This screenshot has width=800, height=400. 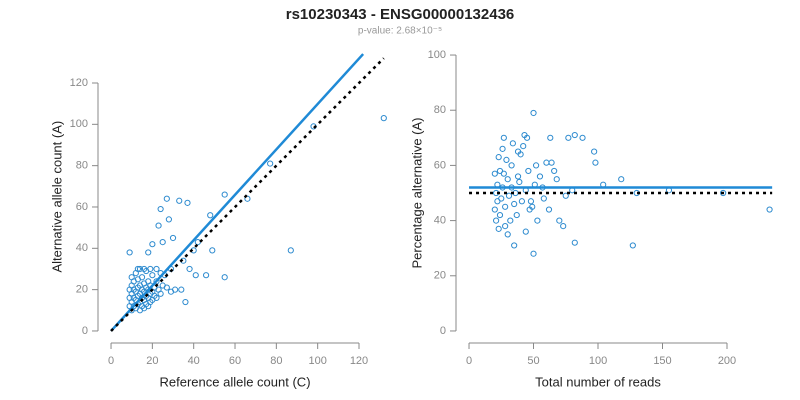 I want to click on x-tick-label: 120, so click(x=359, y=361).